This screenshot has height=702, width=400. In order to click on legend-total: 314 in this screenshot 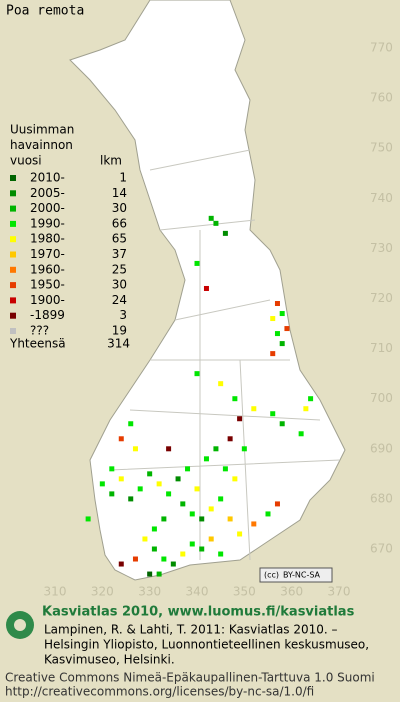, I will do `click(118, 344)`.